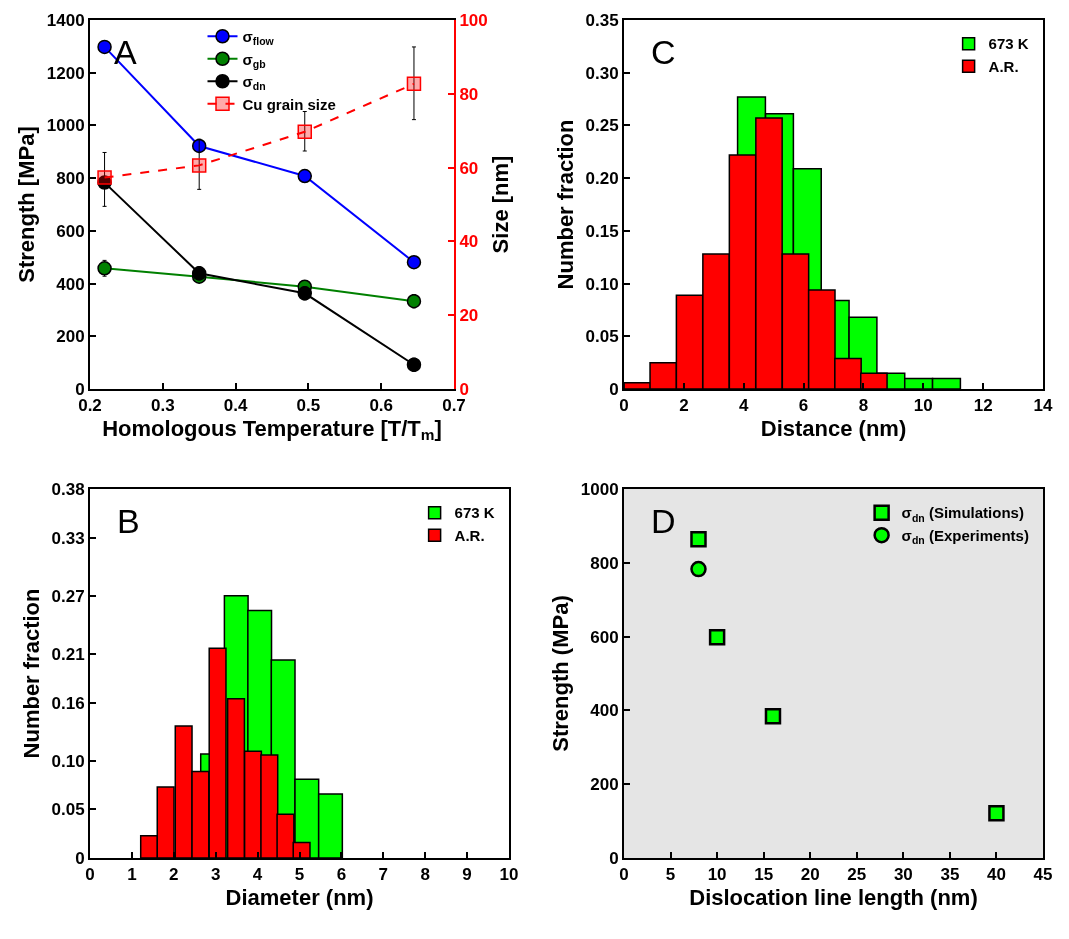 Image resolution: width=1069 pixels, height=939 pixels. Describe the element at coordinates (602, 179) in the screenshot. I see `y-tick-label: 0.20` at that location.